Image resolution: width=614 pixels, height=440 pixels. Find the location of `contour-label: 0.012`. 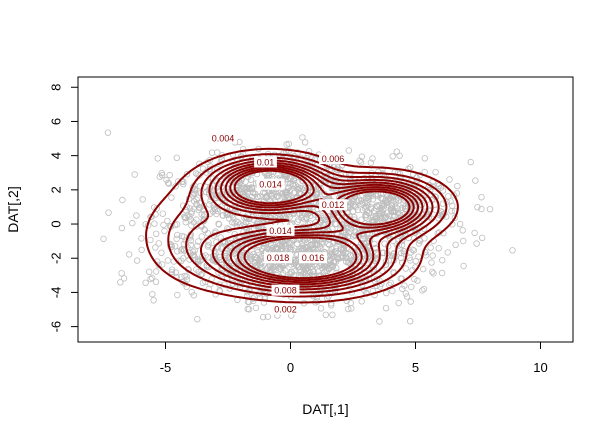

contour-label: 0.012 is located at coordinates (333, 205).